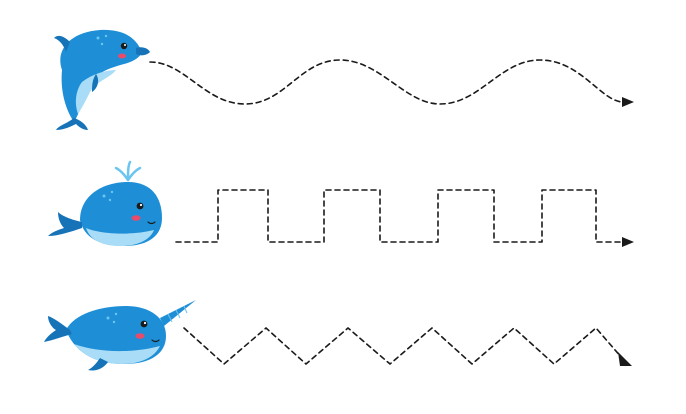 Image resolution: width=686 pixels, height=414 pixels. Describe the element at coordinates (102, 79) in the screenshot. I see `dolphin-icon` at that location.